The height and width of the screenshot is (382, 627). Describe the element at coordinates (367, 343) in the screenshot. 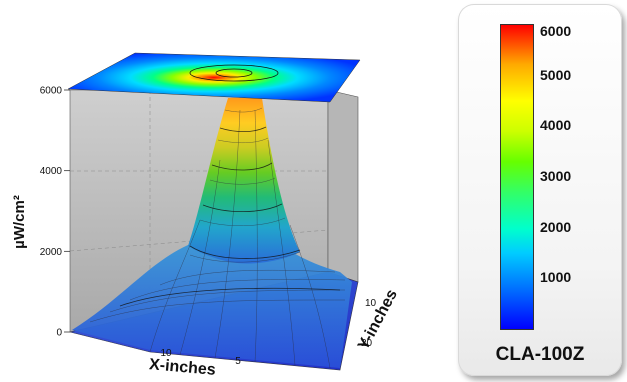

I see `y-tick-label: 20` at that location.